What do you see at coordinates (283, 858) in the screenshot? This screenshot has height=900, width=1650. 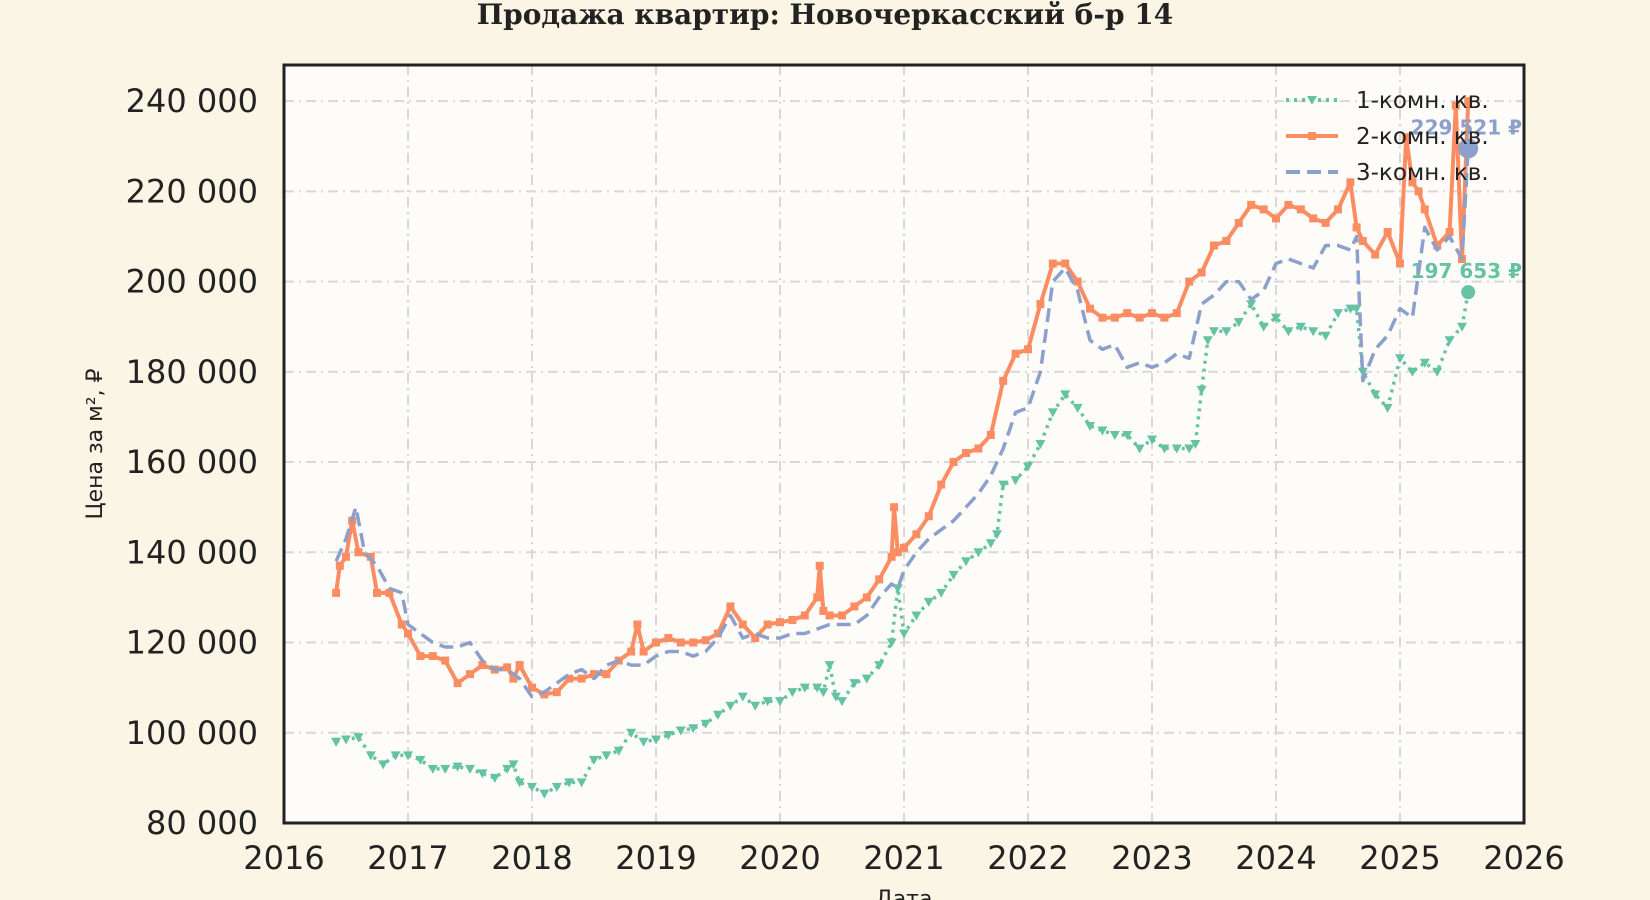 I see `x-tick-label: 2016` at bounding box center [283, 858].